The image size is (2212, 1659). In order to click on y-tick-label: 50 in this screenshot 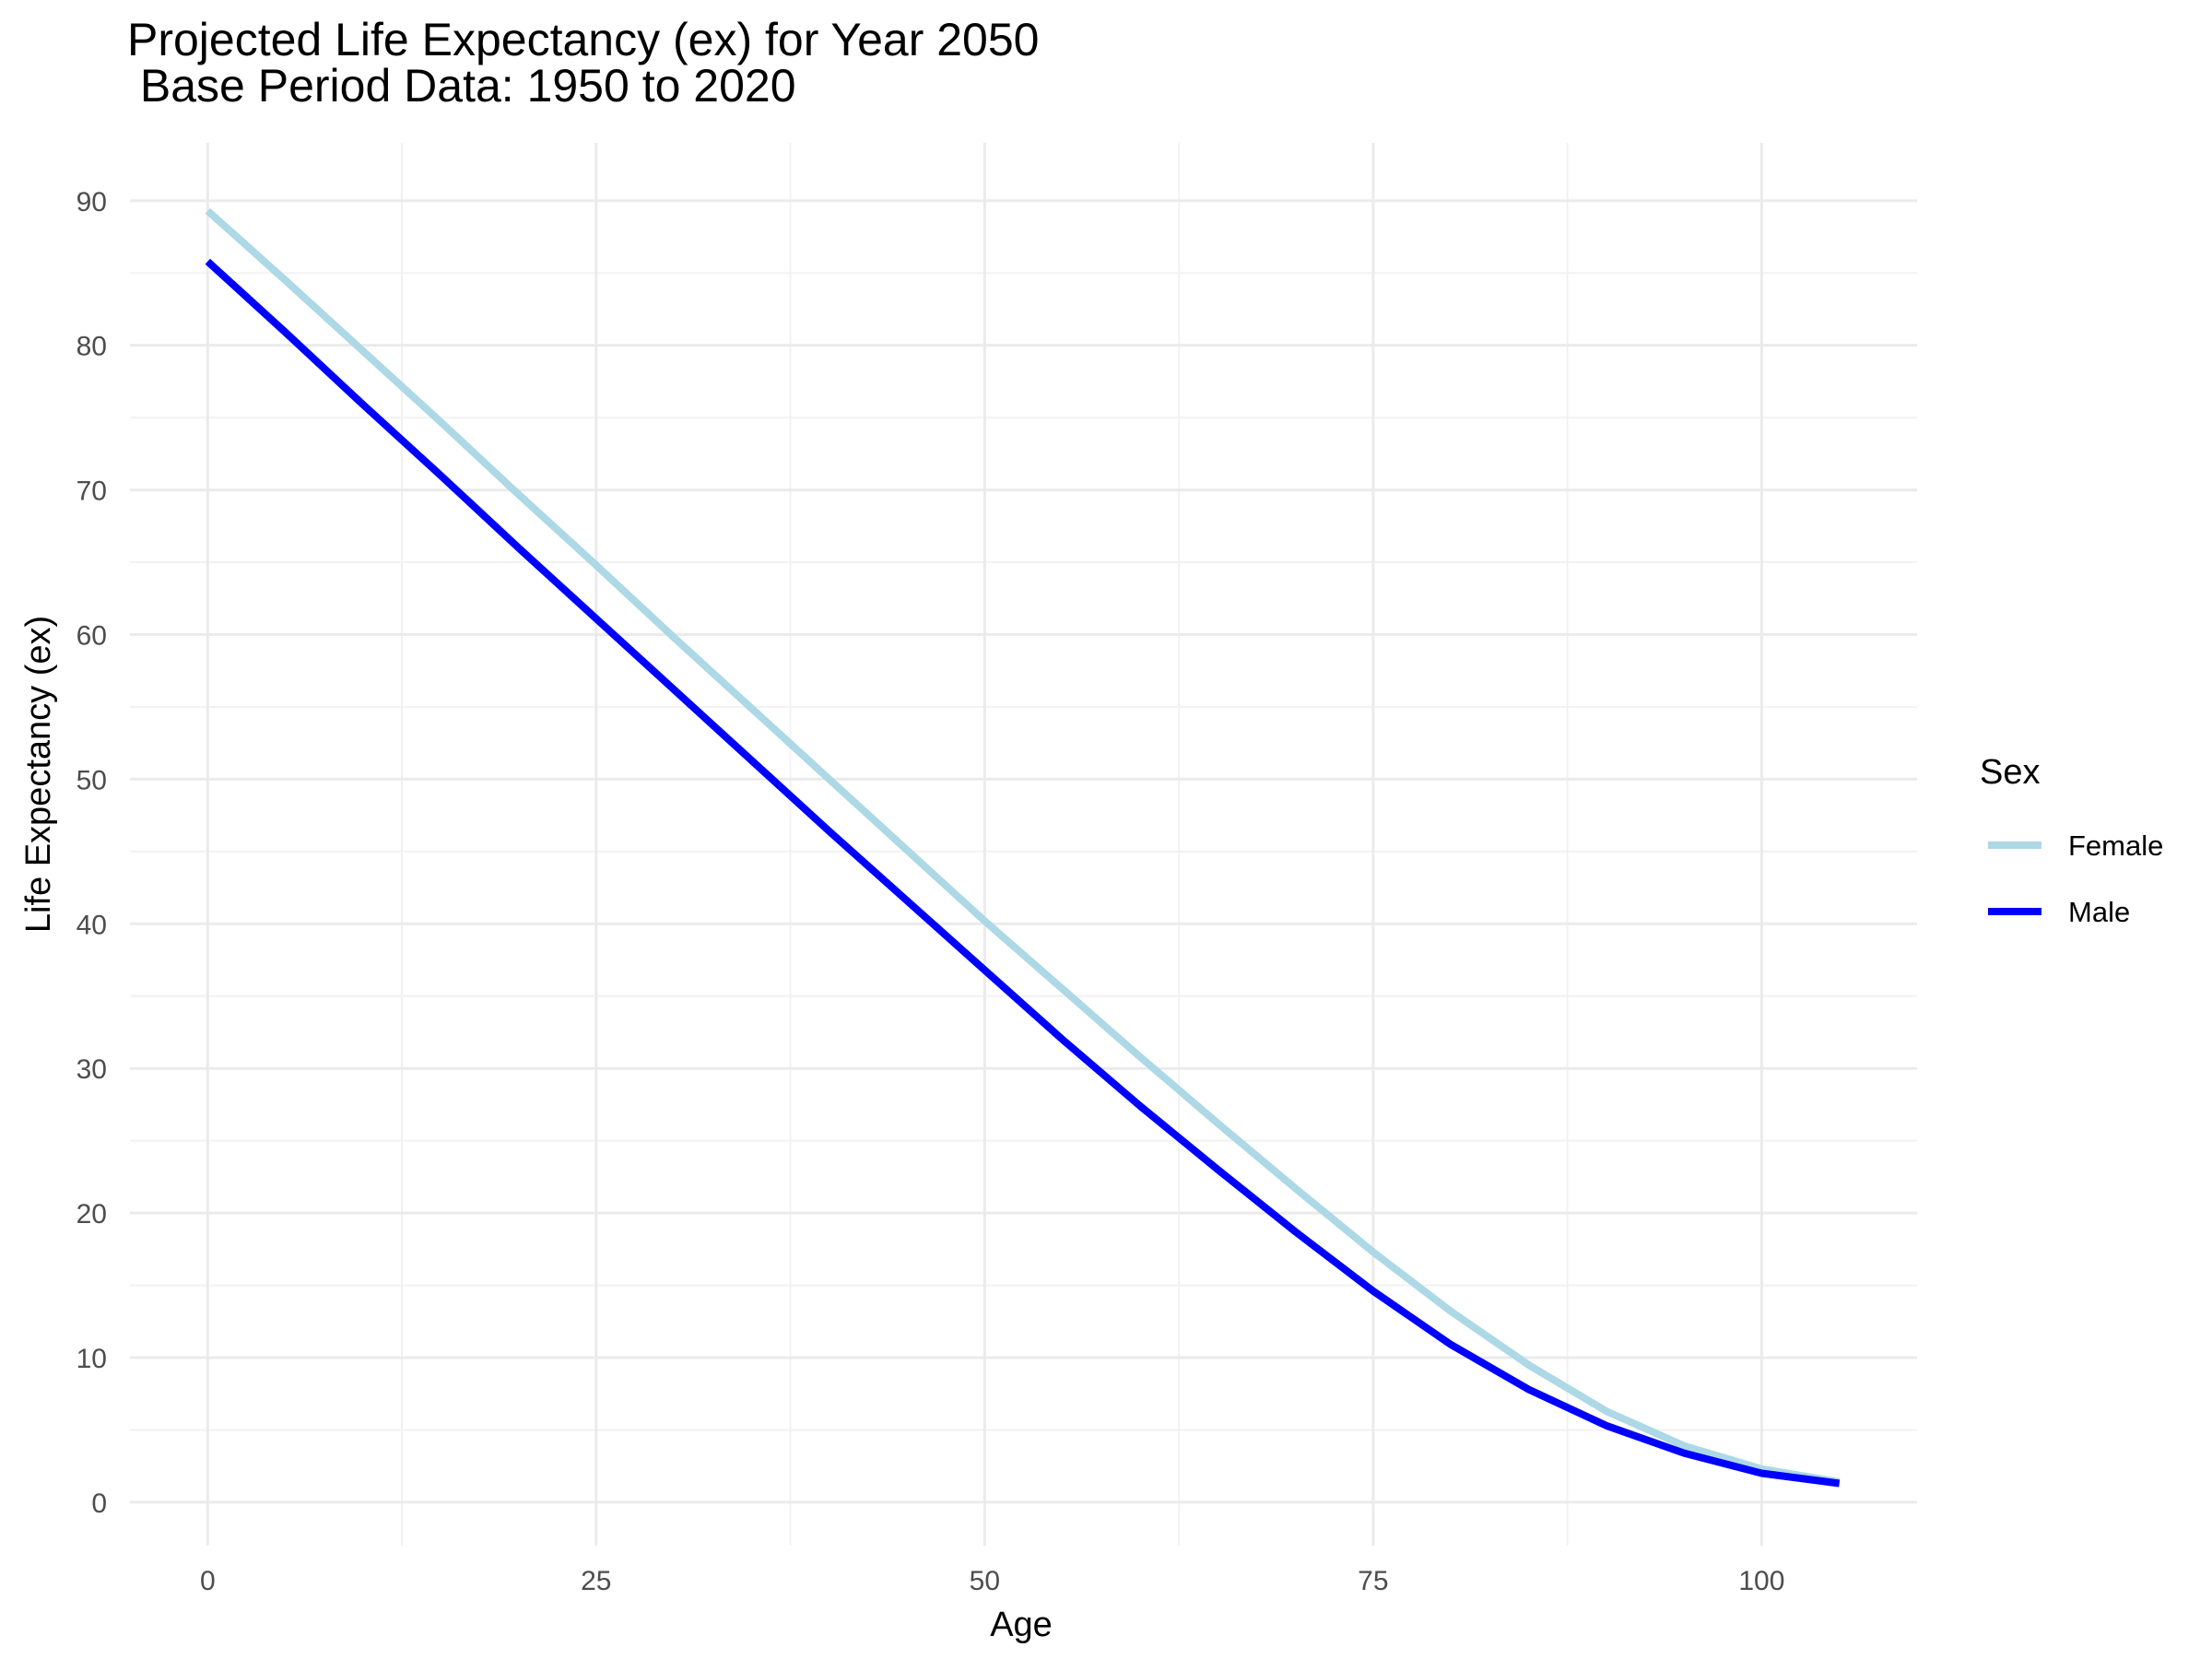, I will do `click(91, 780)`.